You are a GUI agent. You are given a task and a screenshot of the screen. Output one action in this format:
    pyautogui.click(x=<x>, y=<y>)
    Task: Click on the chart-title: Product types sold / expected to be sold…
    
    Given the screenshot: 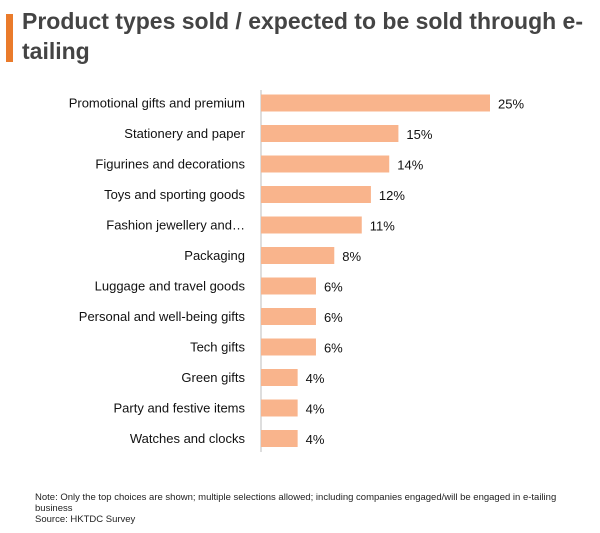 What is the action you would take?
    pyautogui.click(x=303, y=36)
    